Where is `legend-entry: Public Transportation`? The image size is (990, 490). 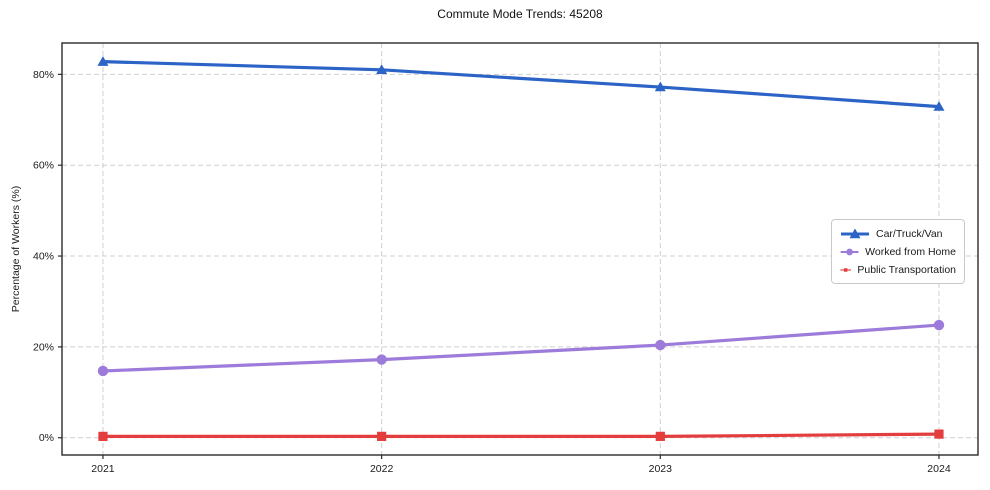
legend-entry: Public Transportation is located at coordinates (898, 269).